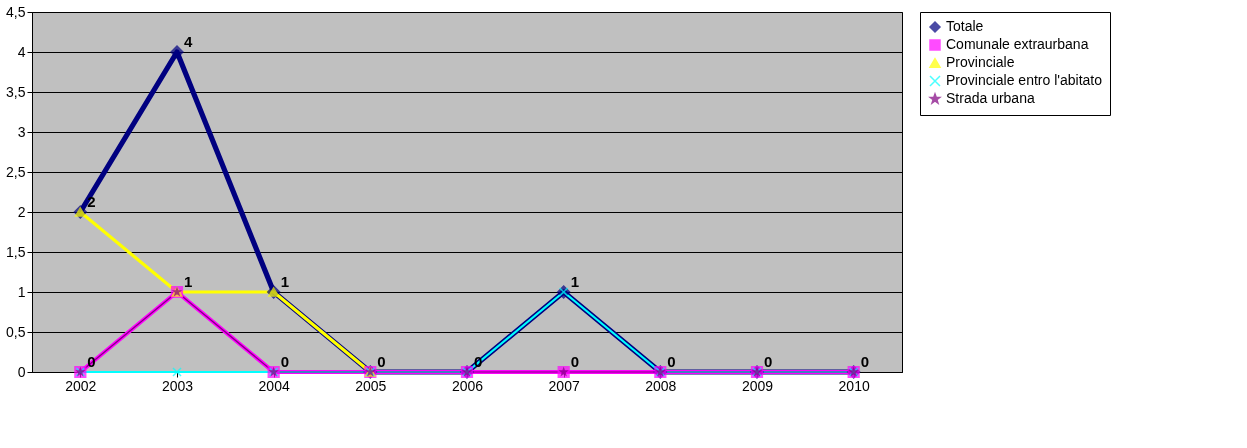  I want to click on data-label: 4, so click(188, 41).